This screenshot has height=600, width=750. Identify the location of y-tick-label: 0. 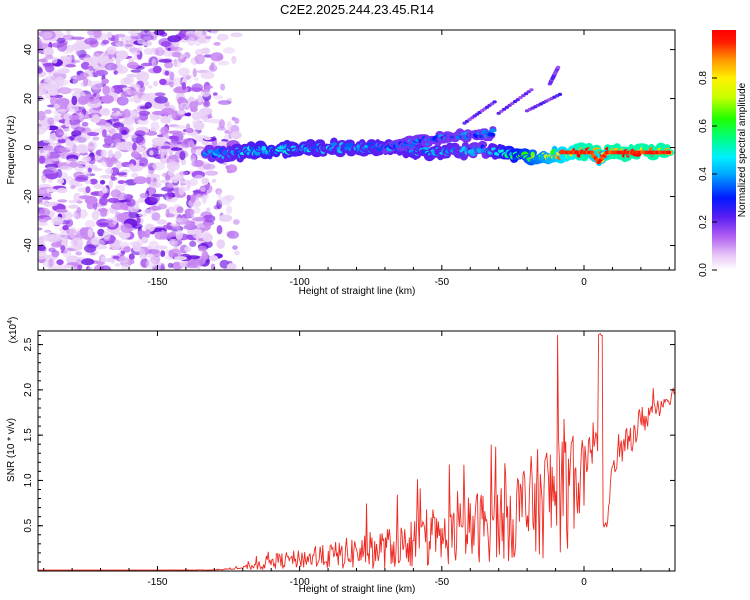
(28, 147).